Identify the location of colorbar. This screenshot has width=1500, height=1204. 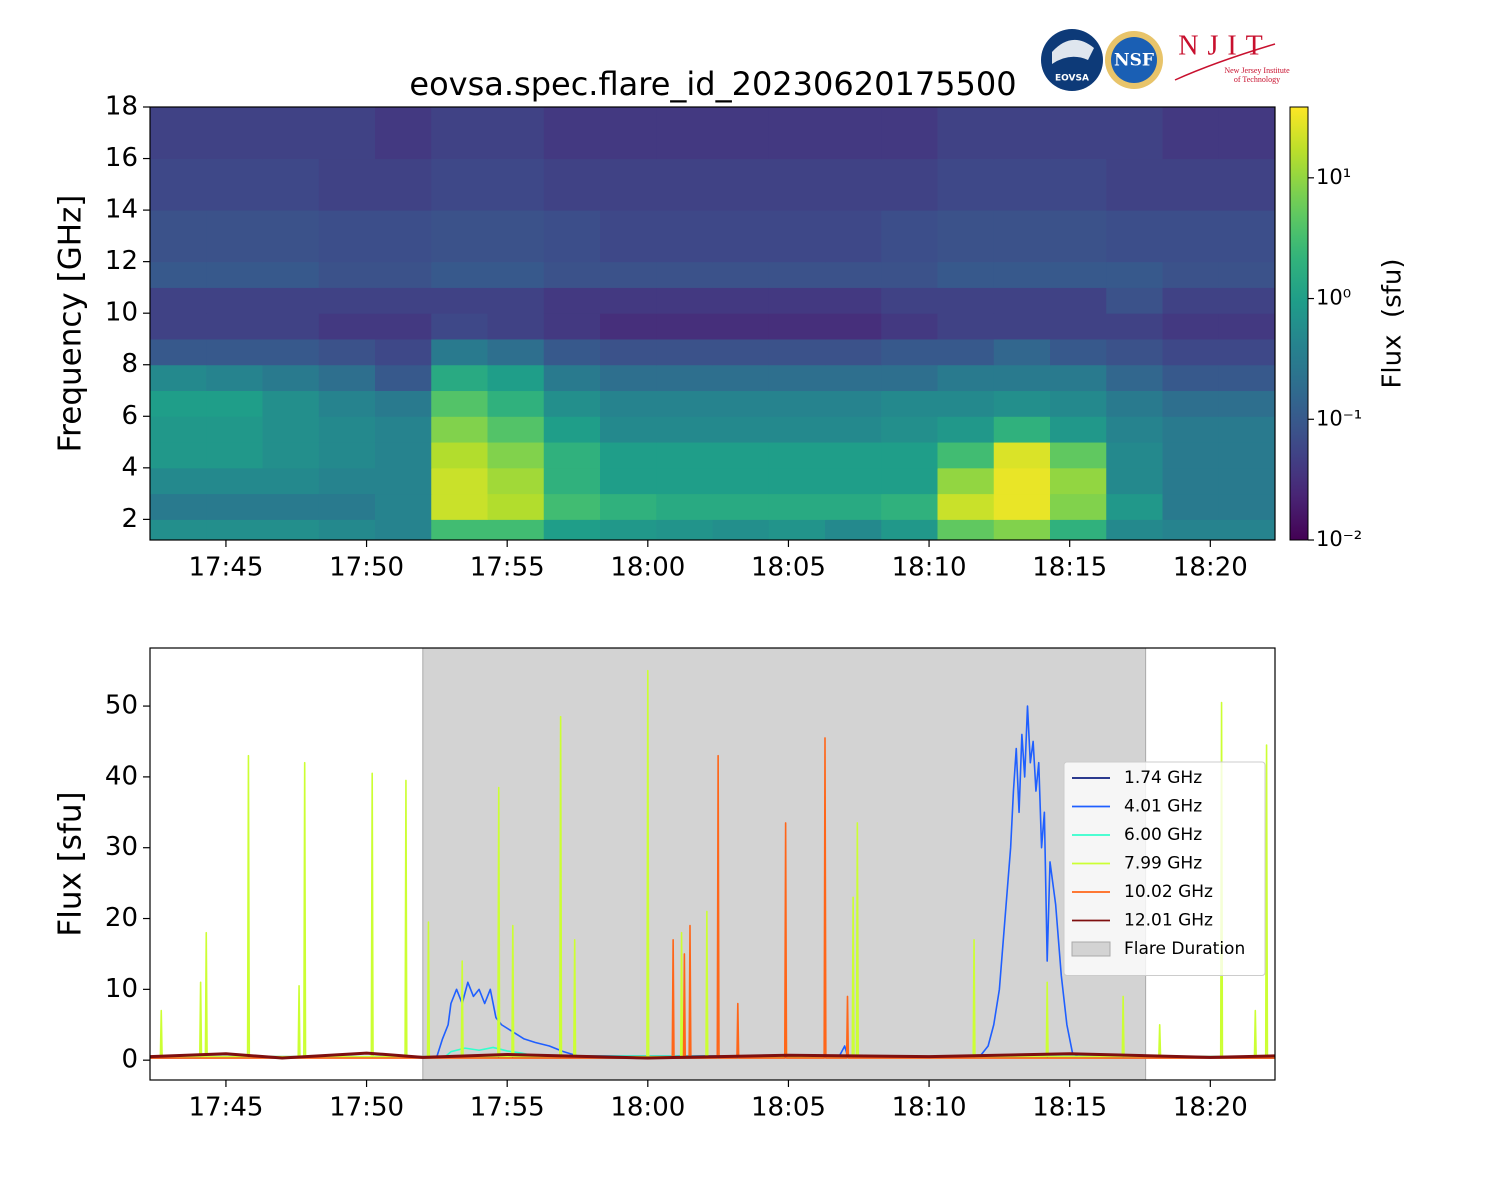
(1299, 323).